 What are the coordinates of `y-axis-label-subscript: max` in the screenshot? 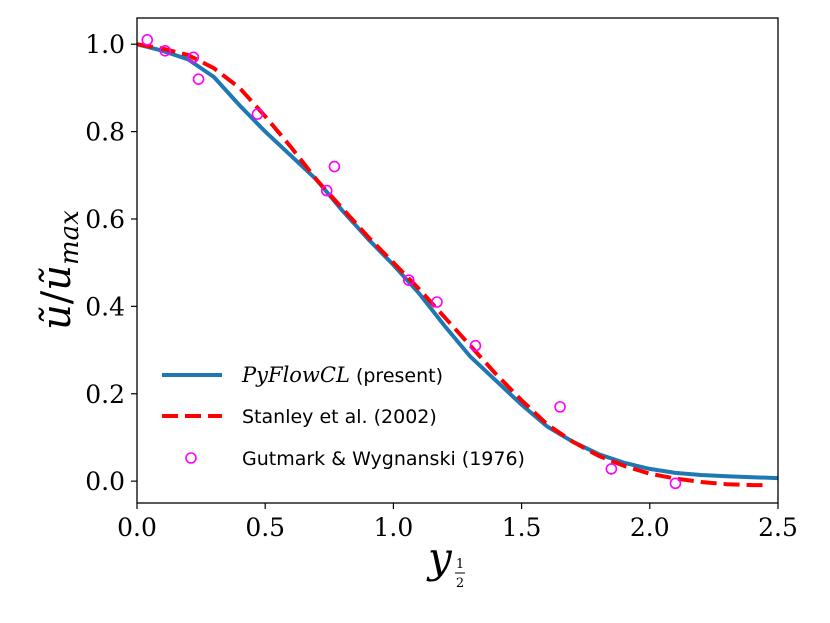 It's located at (70, 237).